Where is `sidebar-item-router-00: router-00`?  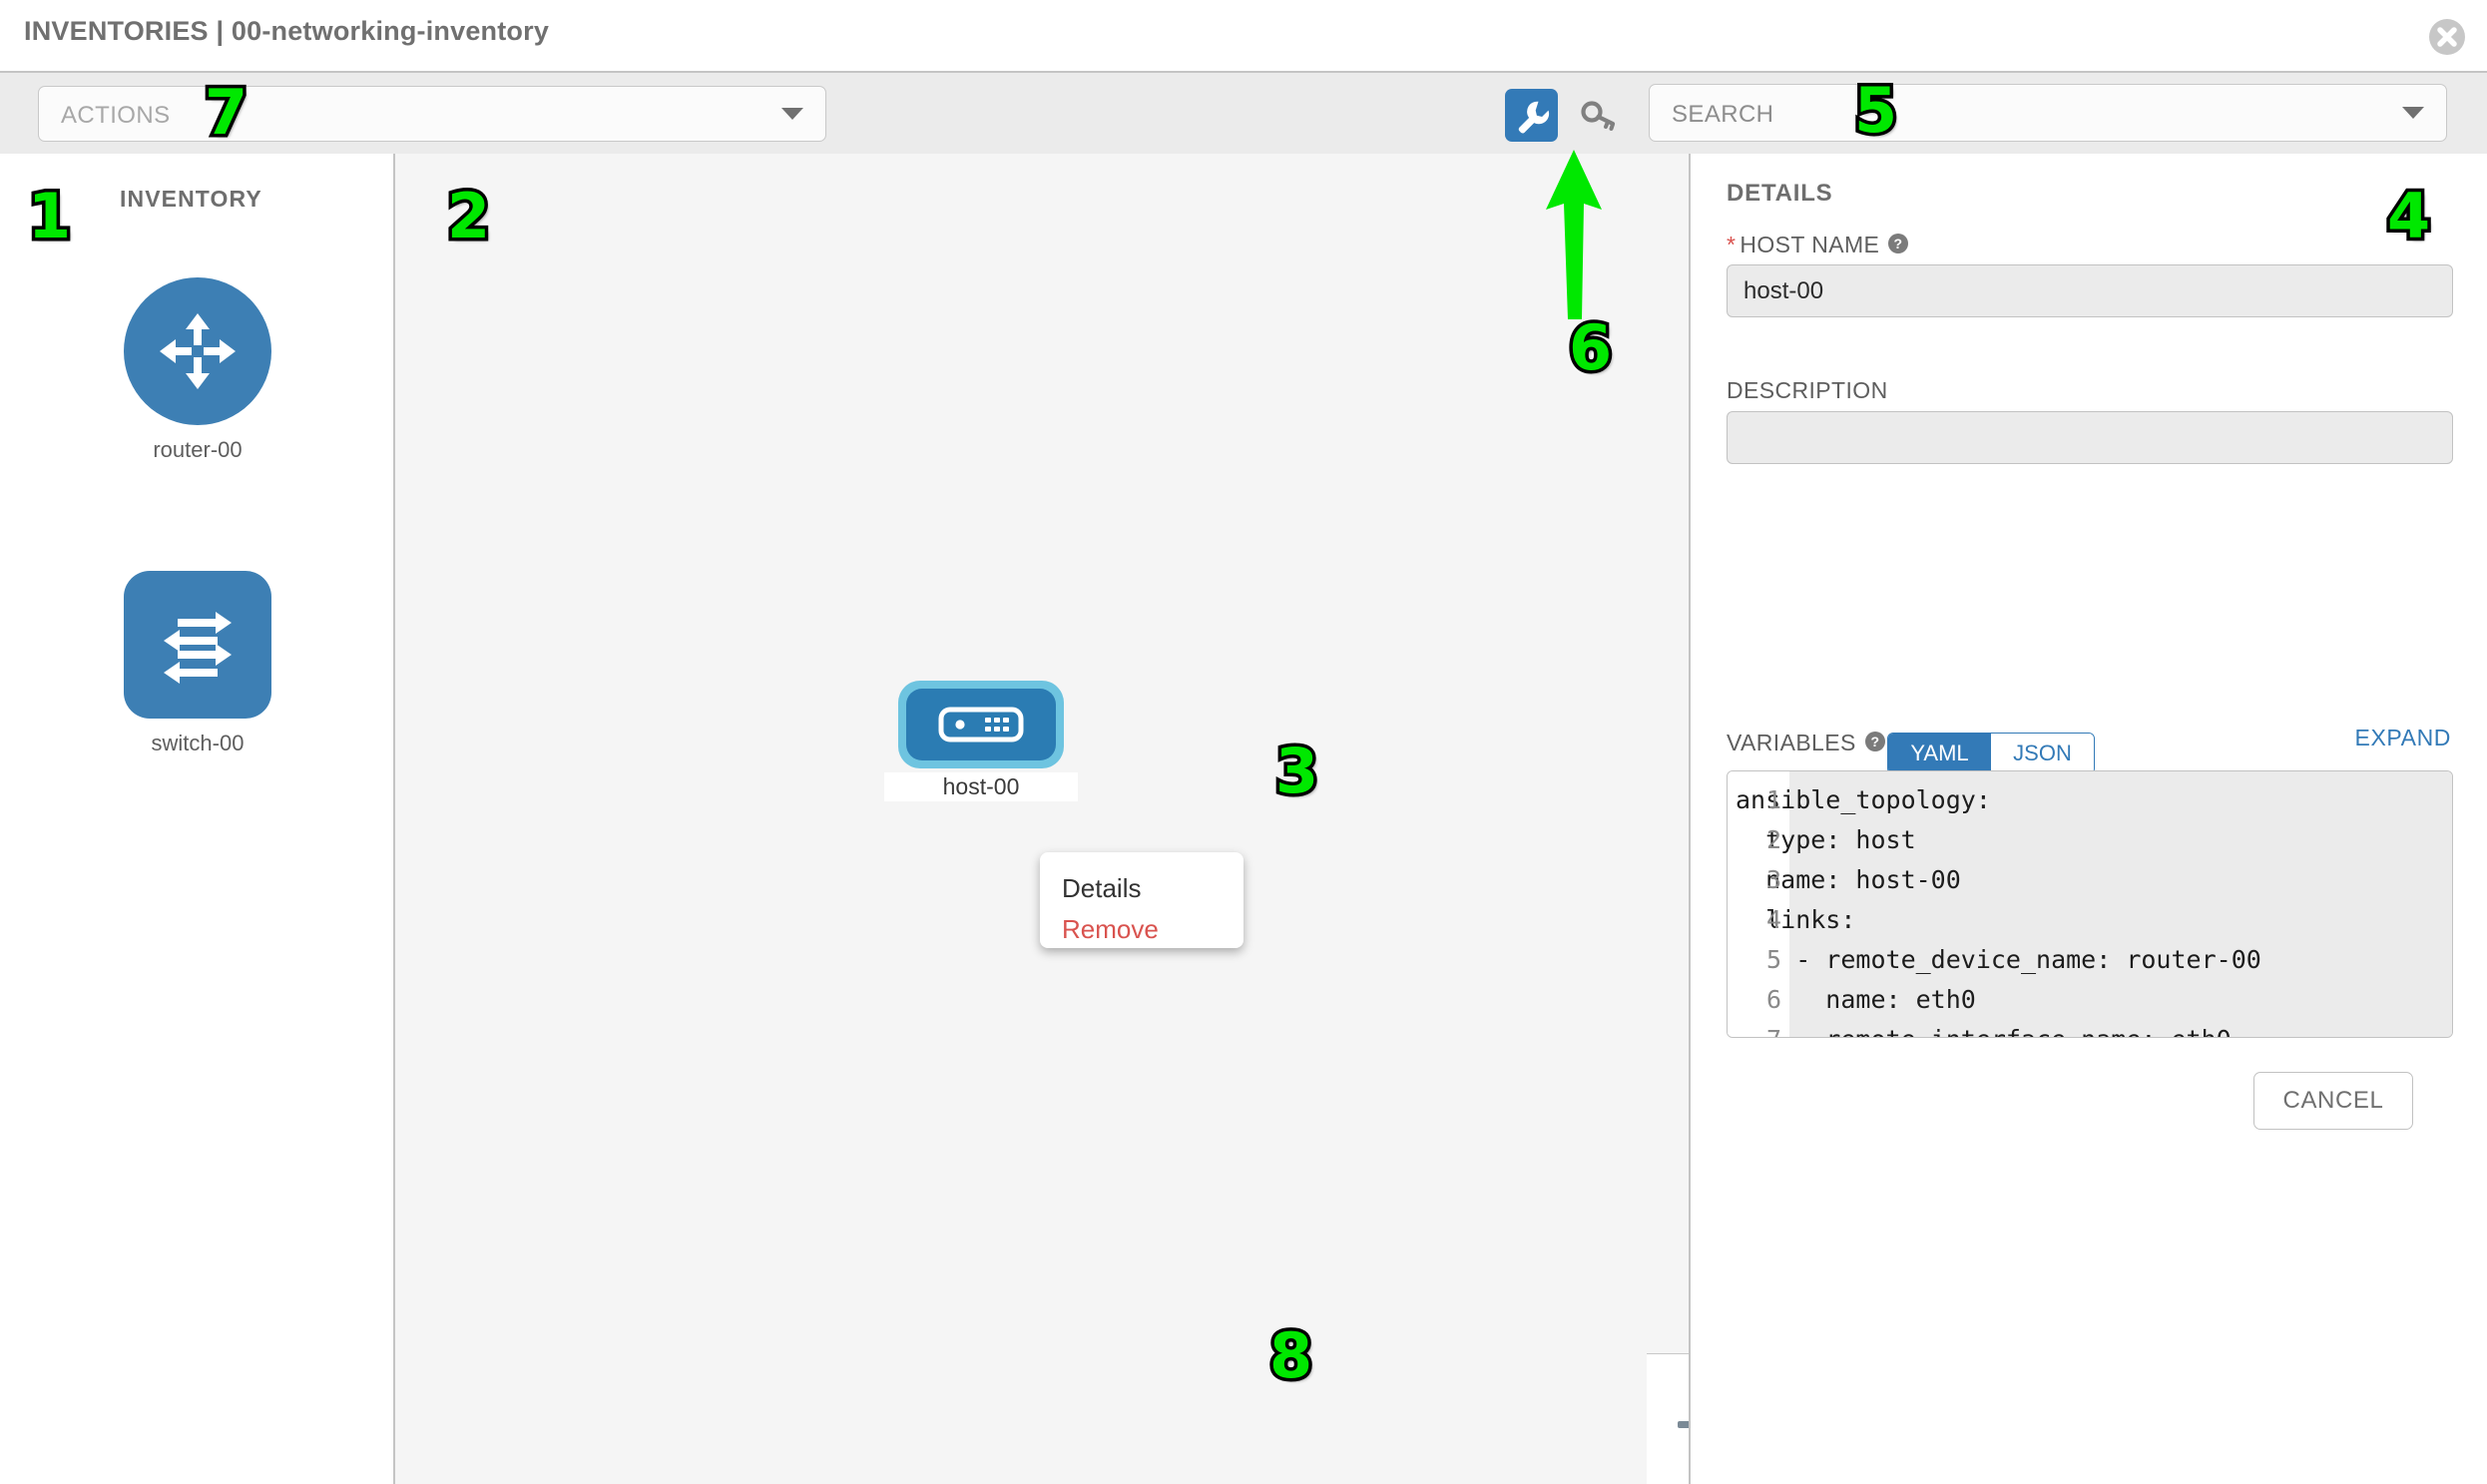 sidebar-item-router-00: router-00 is located at coordinates (197, 370).